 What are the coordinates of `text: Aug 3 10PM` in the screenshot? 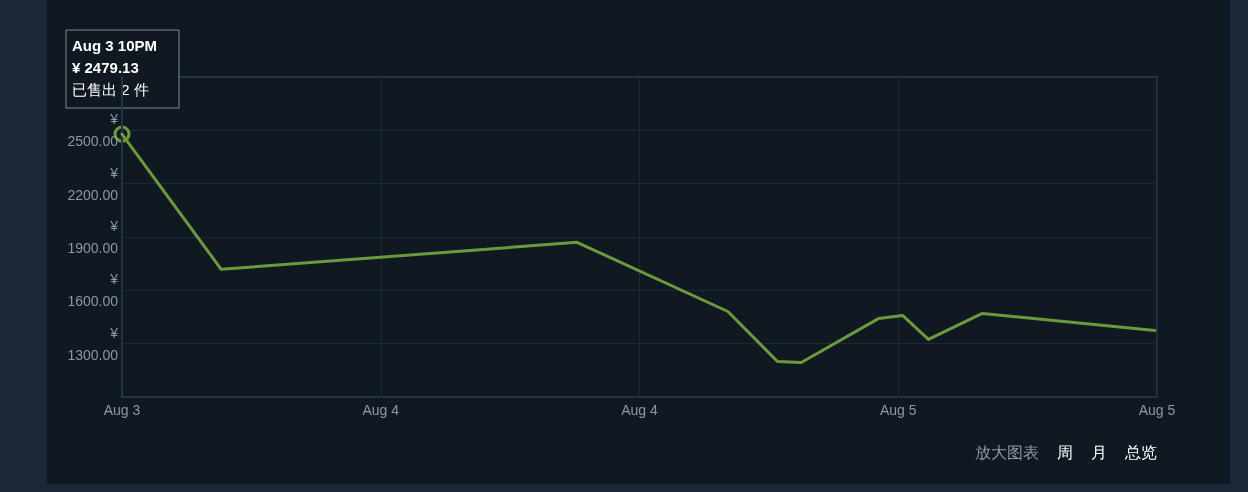 It's located at (115, 46).